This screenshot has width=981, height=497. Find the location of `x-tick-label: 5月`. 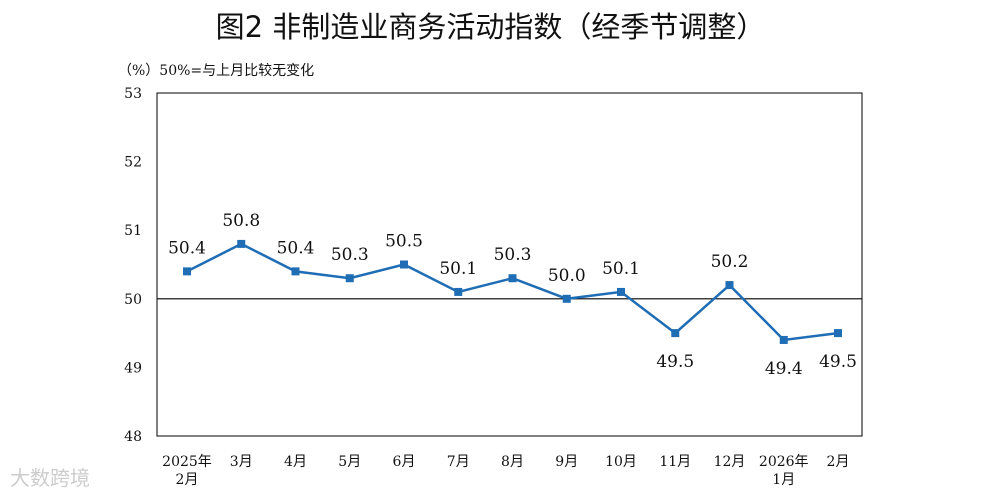

x-tick-label: 5月 is located at coordinates (349, 462).